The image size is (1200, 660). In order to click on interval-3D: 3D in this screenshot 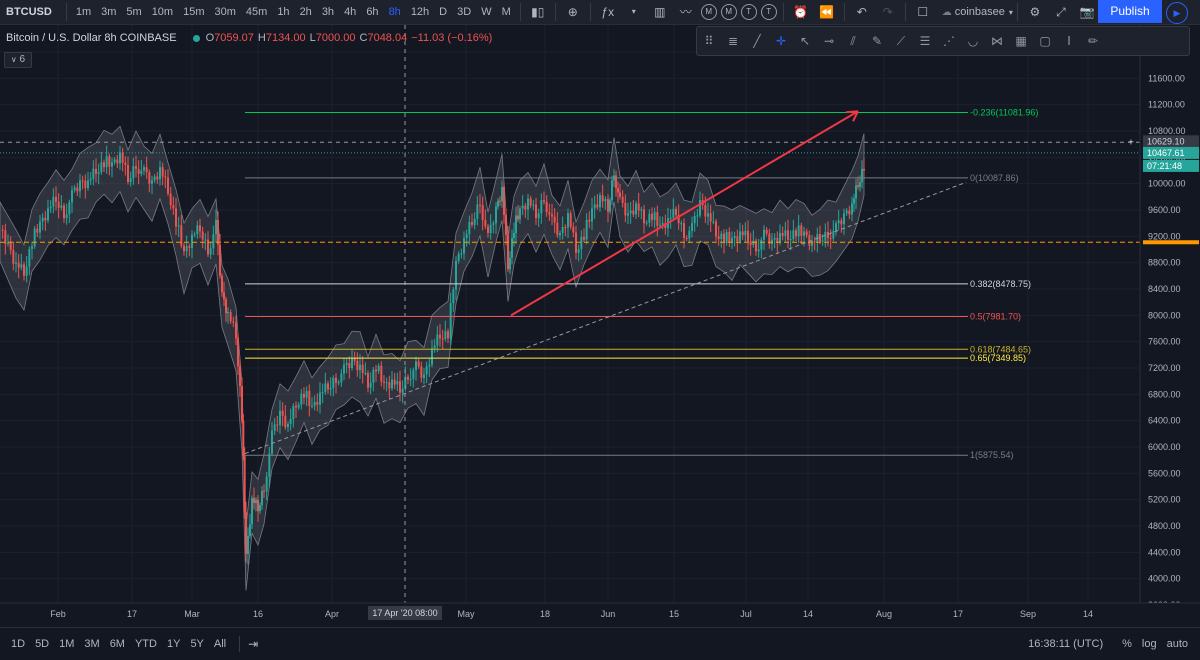, I will do `click(464, 12)`.